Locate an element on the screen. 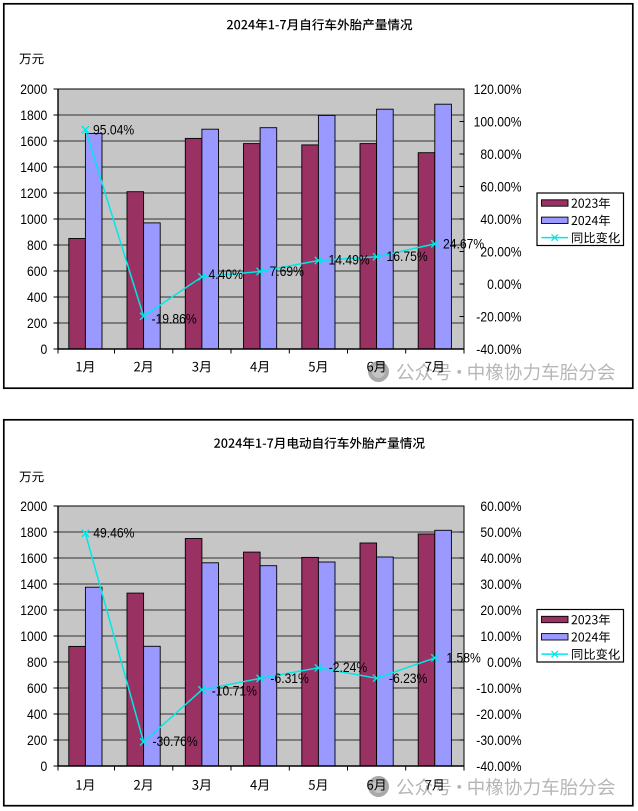 This screenshot has width=638, height=811. svg-text: -6.31% is located at coordinates (289, 678).